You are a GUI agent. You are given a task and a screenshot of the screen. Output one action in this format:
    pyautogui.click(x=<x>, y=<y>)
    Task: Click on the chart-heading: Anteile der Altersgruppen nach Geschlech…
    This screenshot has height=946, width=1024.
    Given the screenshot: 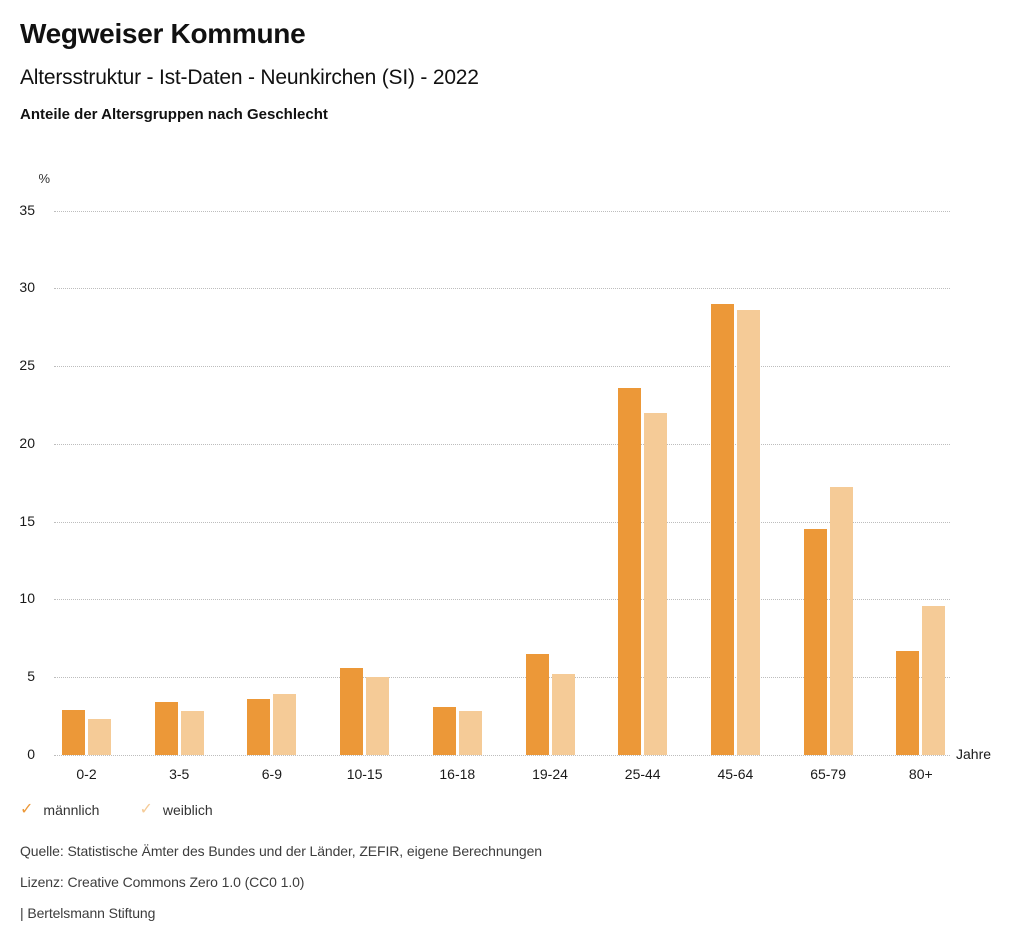 What is the action you would take?
    pyautogui.click(x=174, y=114)
    